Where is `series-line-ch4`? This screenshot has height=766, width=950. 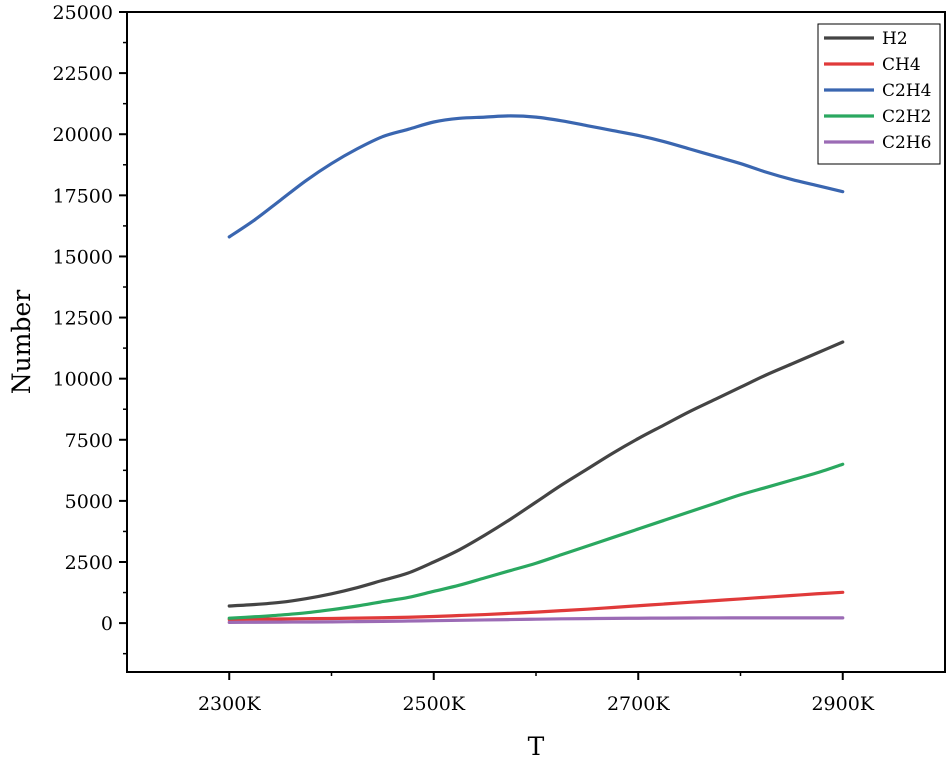 series-line-ch4 is located at coordinates (536, 606).